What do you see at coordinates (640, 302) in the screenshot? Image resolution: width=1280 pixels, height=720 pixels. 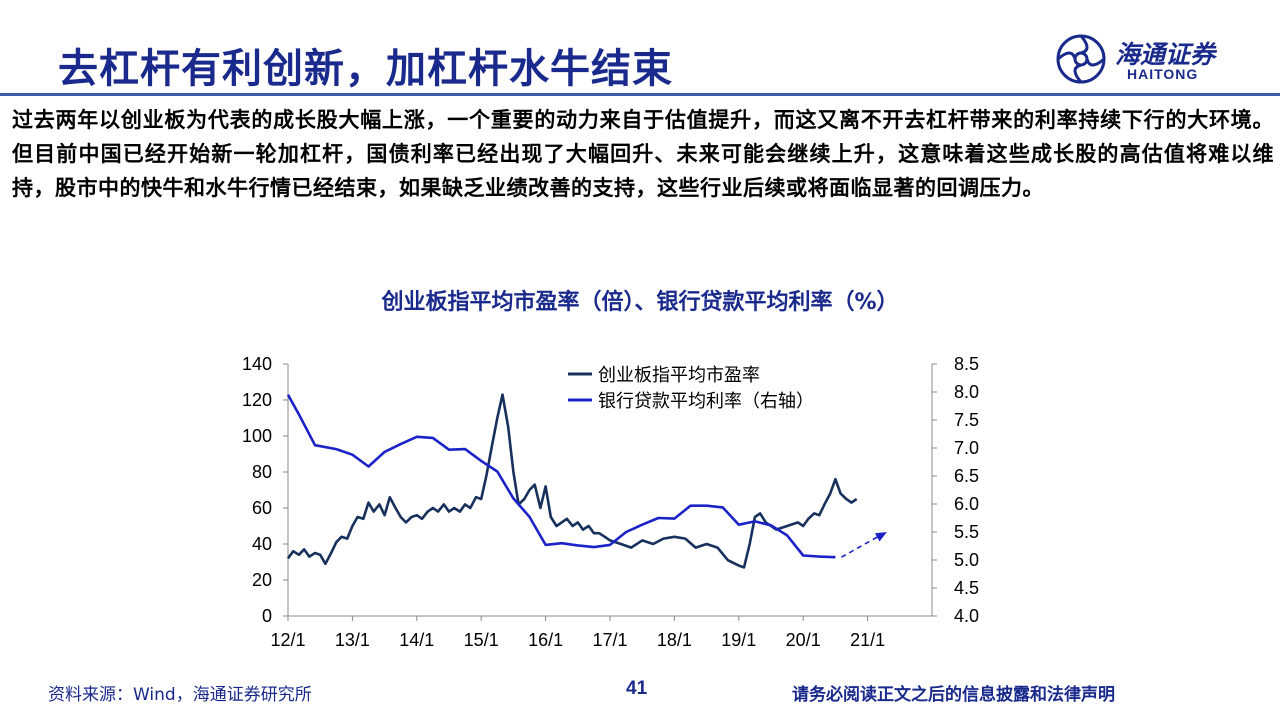 I see `chart-title: 创业板指平均市盈率（倍）、银行贷款平均利率（%）` at bounding box center [640, 302].